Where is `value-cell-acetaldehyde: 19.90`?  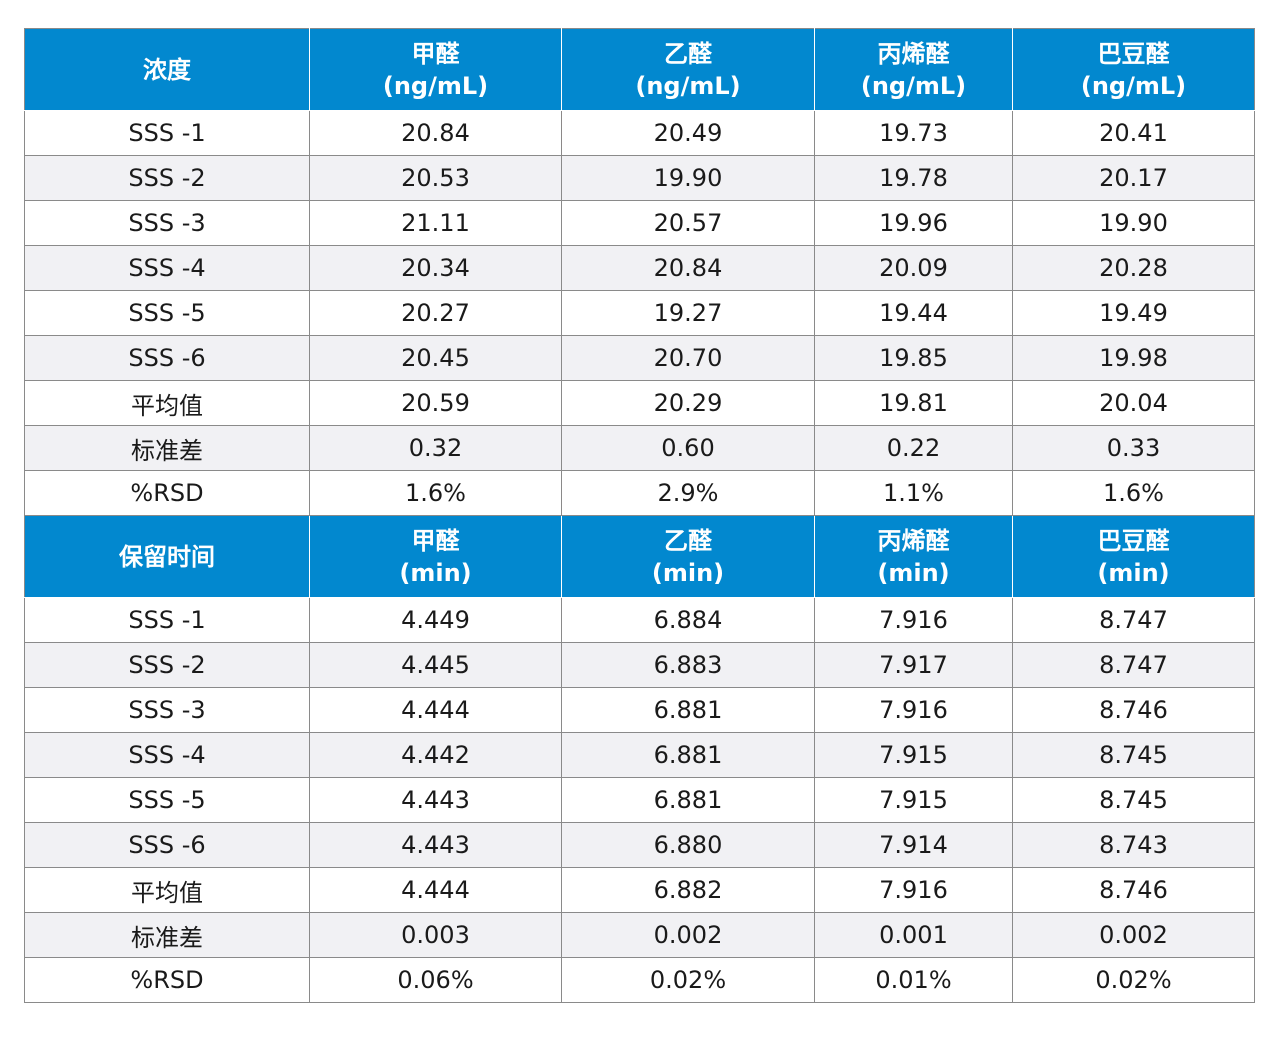 value-cell-acetaldehyde: 19.90 is located at coordinates (688, 178).